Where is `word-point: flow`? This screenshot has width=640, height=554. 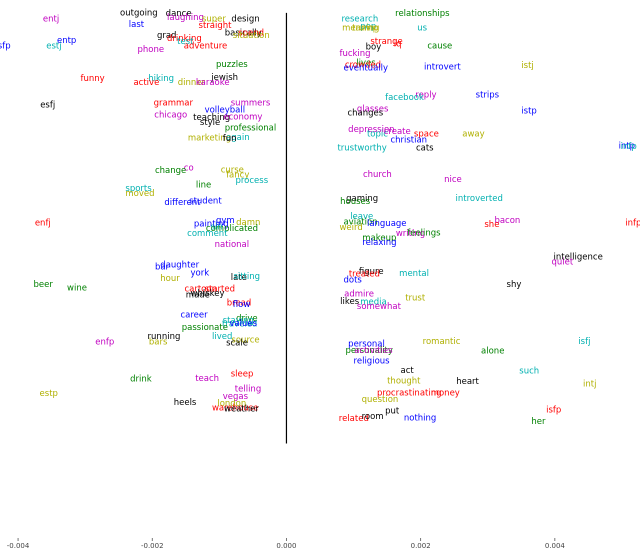 word-point: flow is located at coordinates (242, 305).